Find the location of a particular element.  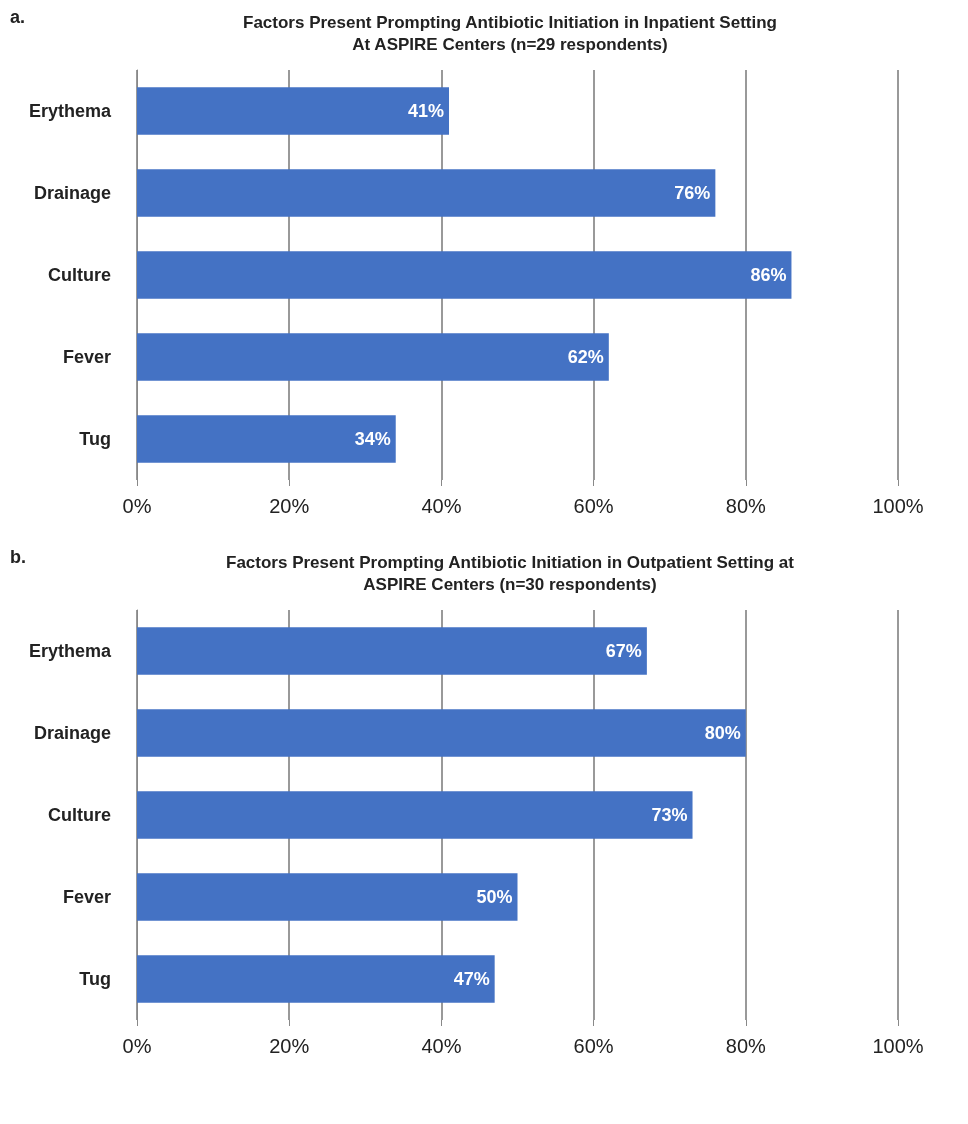

data-label: 47% is located at coordinates (471, 979).